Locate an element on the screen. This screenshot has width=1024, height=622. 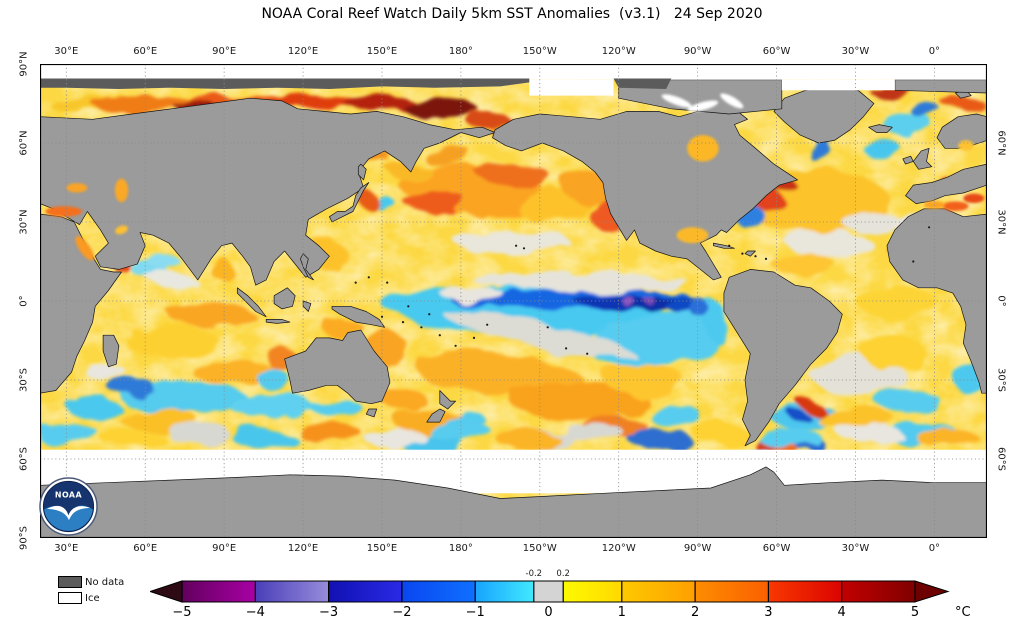
land-tasmania is located at coordinates (371, 413).